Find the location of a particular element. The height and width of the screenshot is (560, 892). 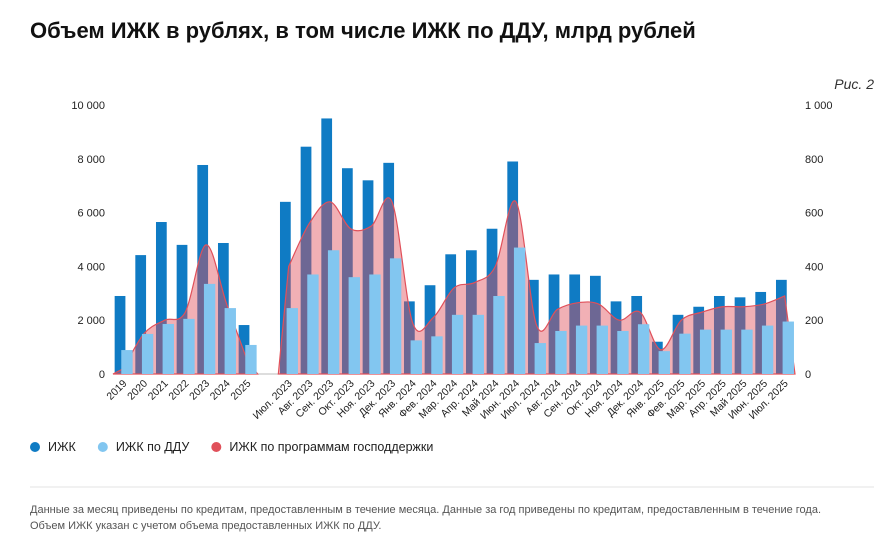

y-tick-label: 0 is located at coordinates (102, 375).